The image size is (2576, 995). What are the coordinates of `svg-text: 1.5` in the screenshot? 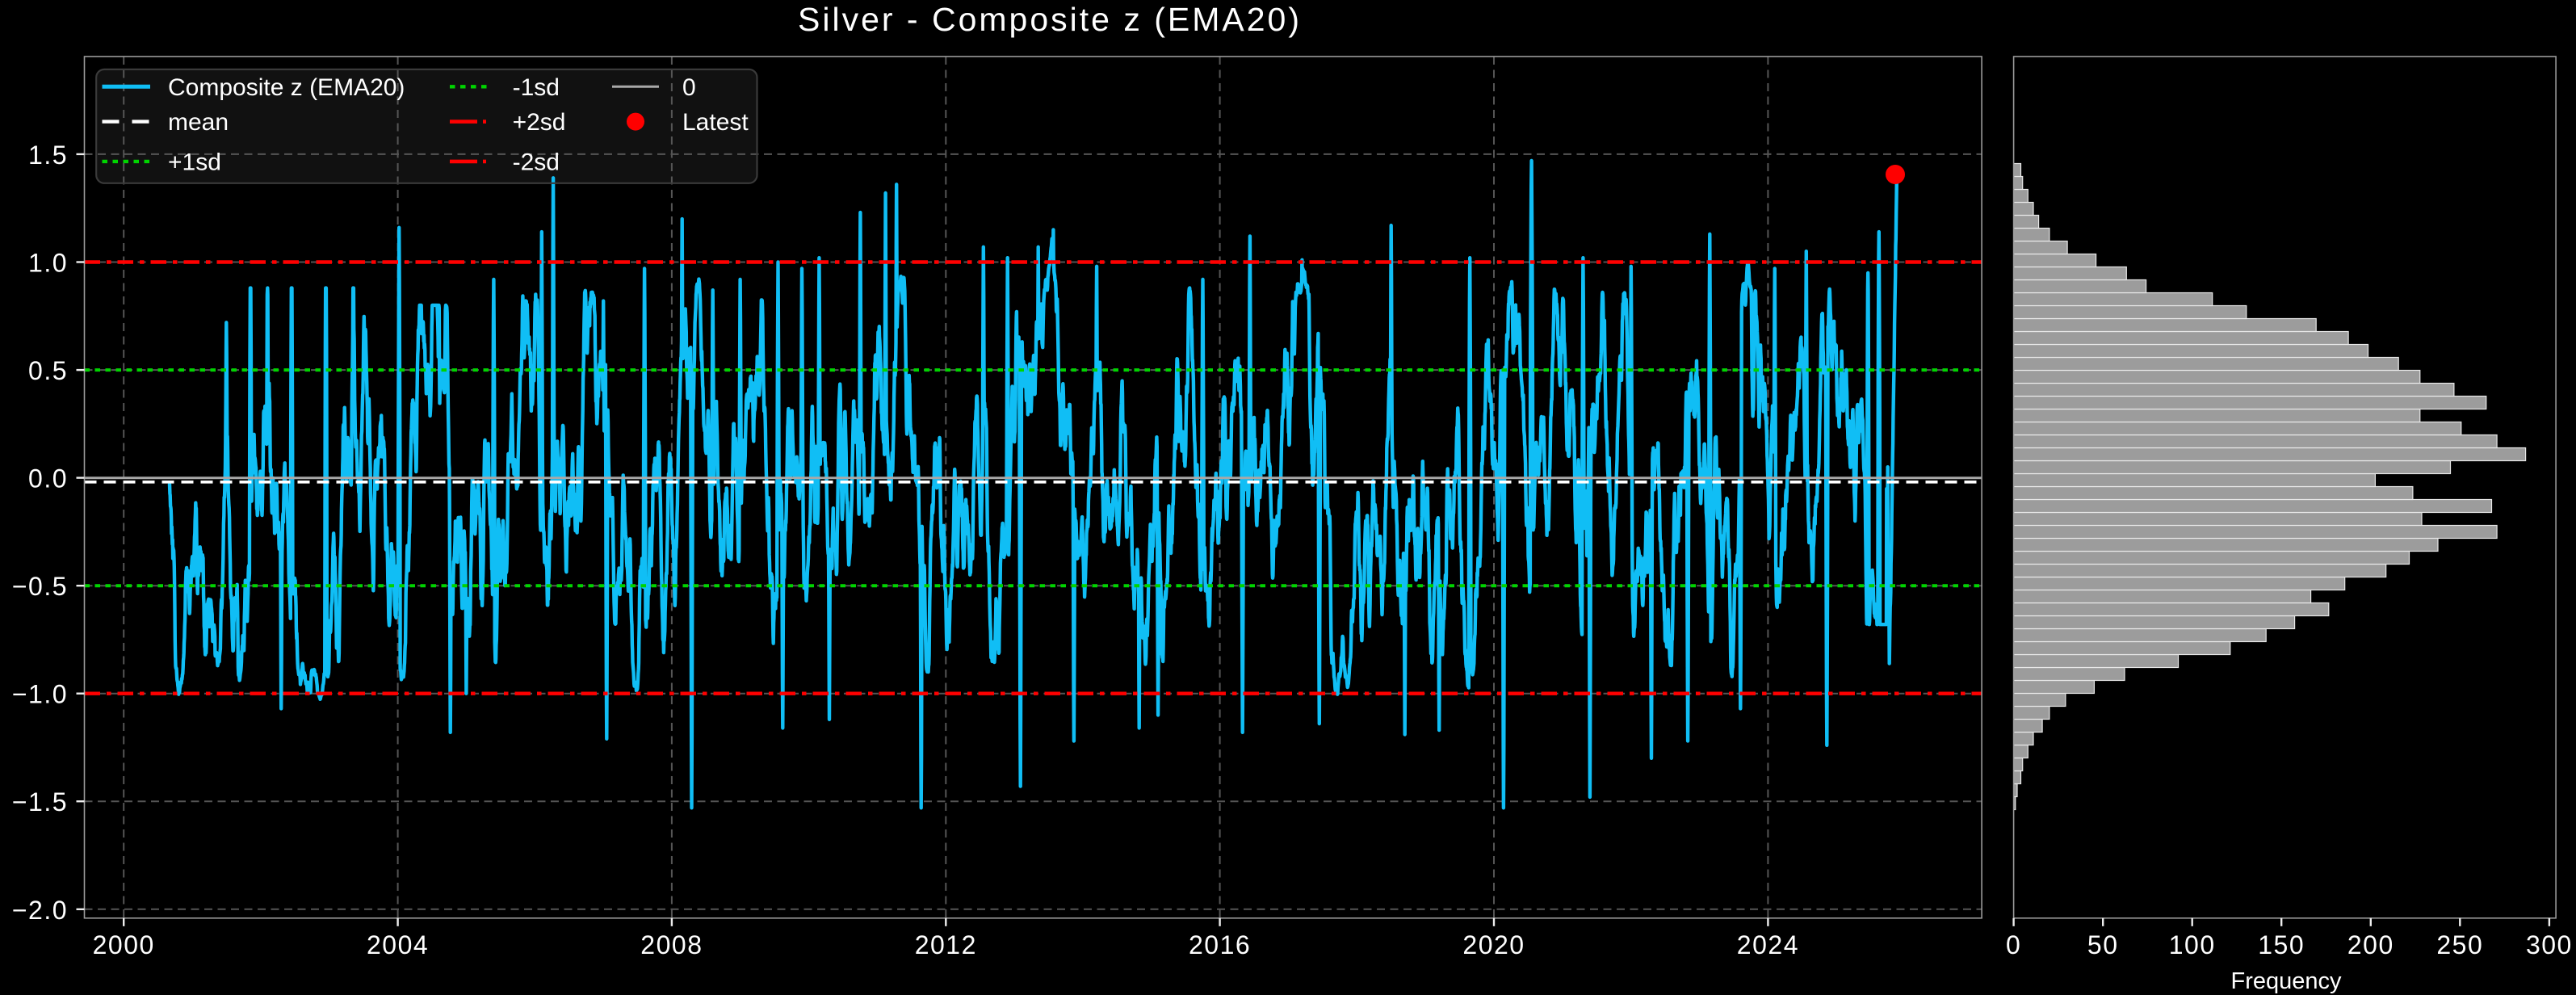 It's located at (48, 155).